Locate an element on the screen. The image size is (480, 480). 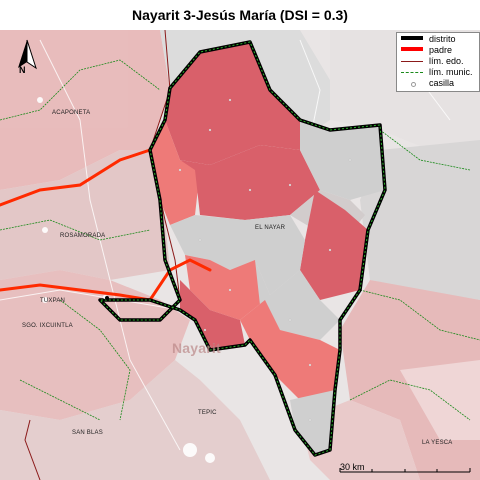
unit-south-light is located at coordinates (290, 350).